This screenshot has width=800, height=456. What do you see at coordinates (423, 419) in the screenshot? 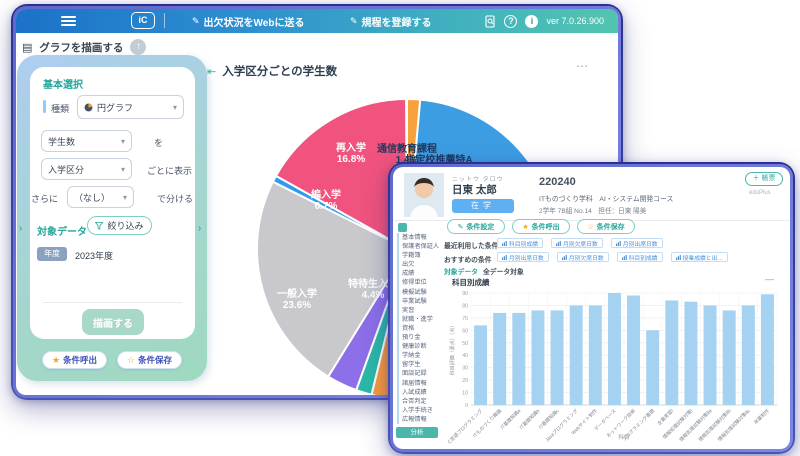
I see `popup-menu-item: 広報情報` at bounding box center [423, 419].